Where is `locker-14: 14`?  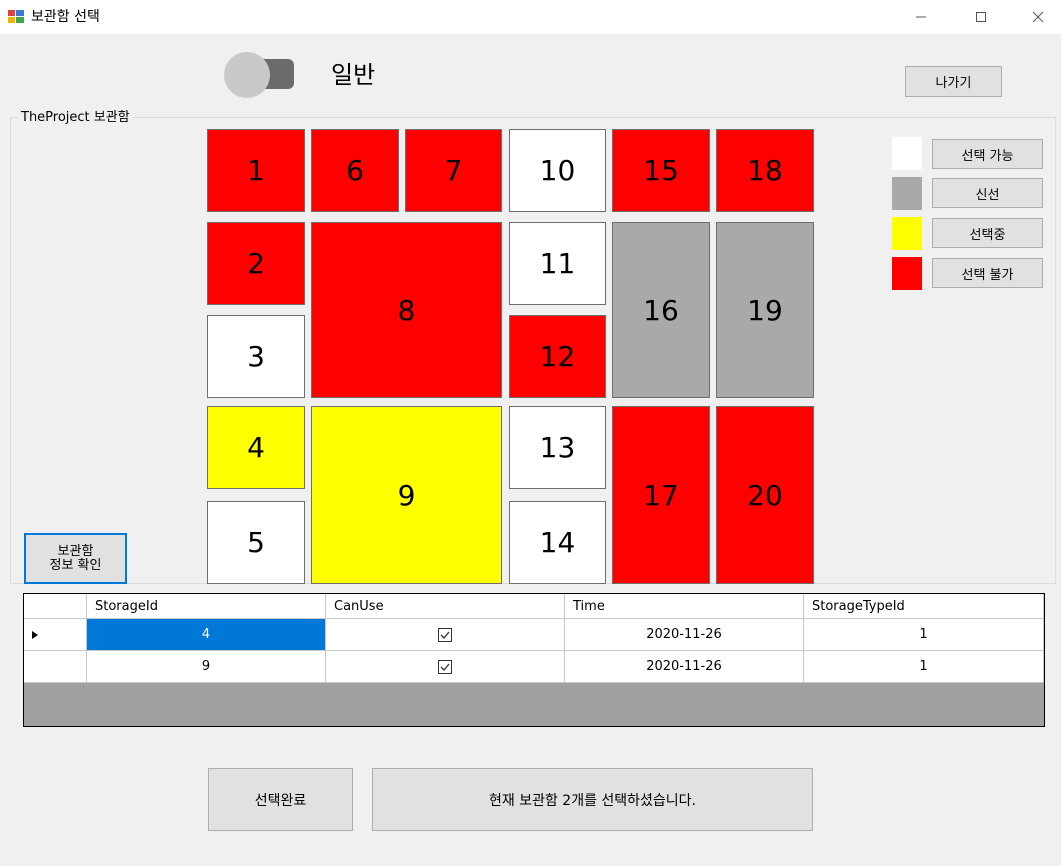
locker-14: 14 is located at coordinates (557, 542).